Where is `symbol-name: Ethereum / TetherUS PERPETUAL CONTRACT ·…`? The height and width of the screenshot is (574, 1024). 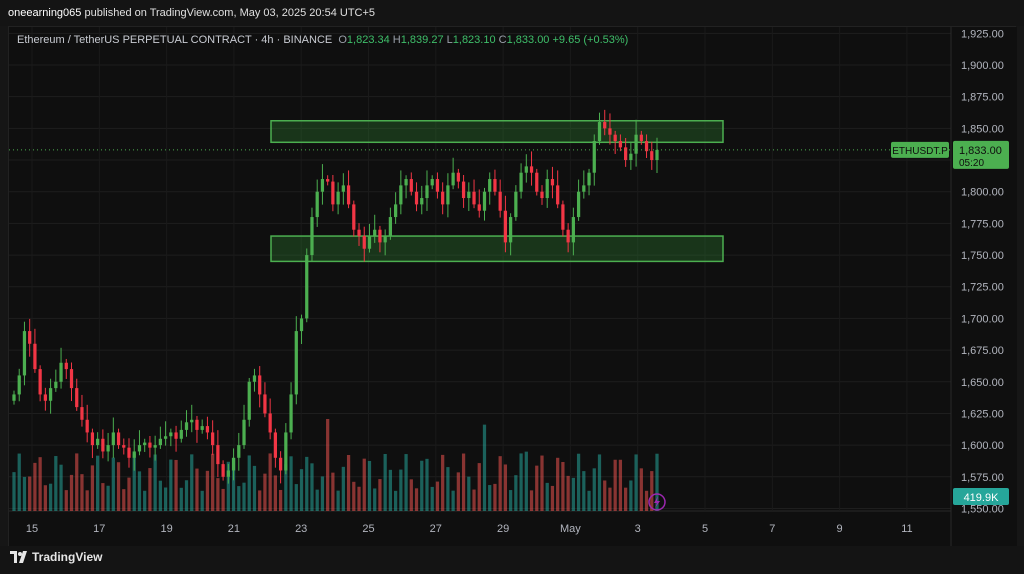 symbol-name: Ethereum / TetherUS PERPETUAL CONTRACT ·… is located at coordinates (175, 40).